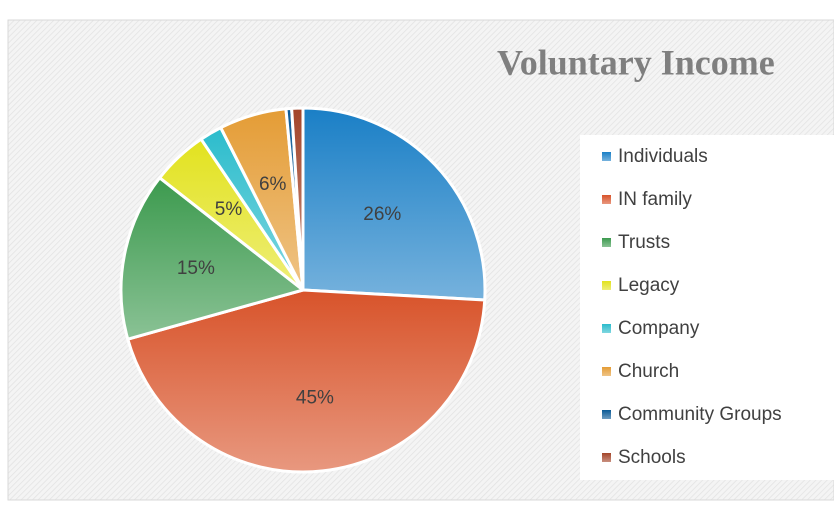  I want to click on legend-label: Company, so click(659, 328).